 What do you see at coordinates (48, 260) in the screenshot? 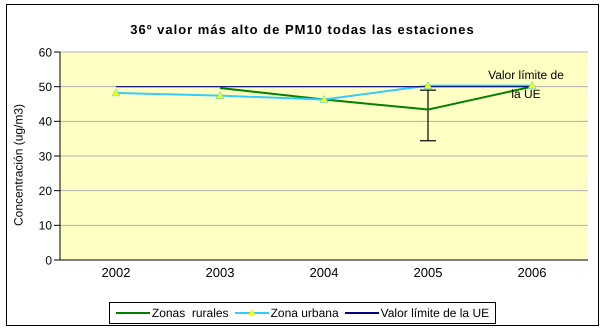
I see `y-tick-label: 0` at bounding box center [48, 260].